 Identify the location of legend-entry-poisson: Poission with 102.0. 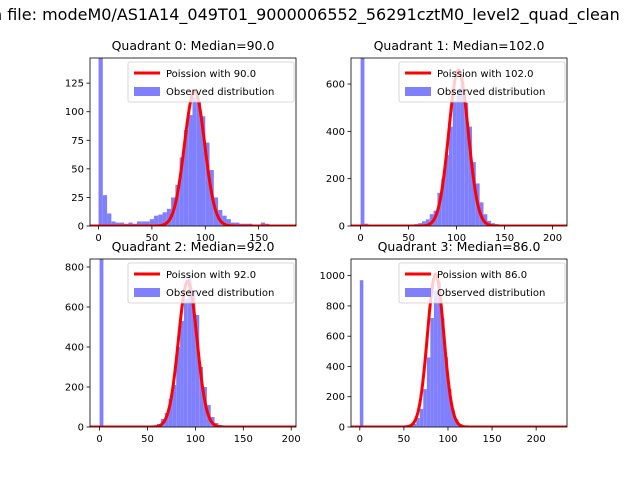
(485, 74).